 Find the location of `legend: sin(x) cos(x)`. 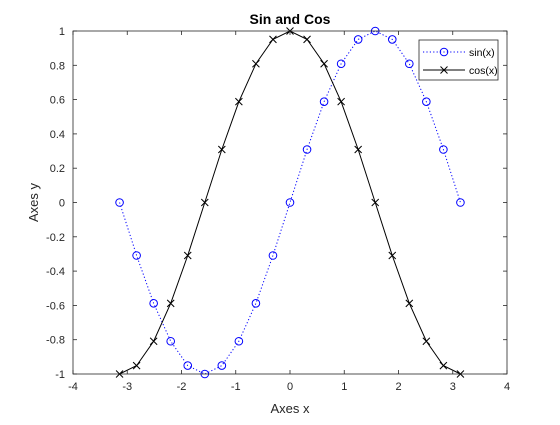

legend: sin(x) cos(x) is located at coordinates (458, 60).